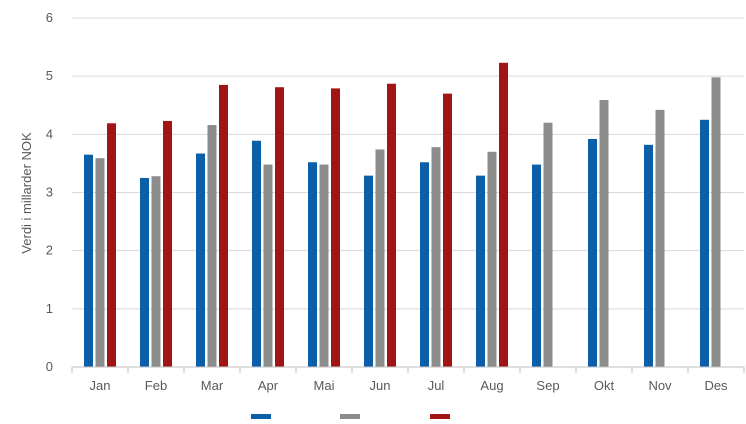 The width and height of the screenshot is (746, 424). I want to click on y-axis-title: Verdi i millarder NOK, so click(26, 193).